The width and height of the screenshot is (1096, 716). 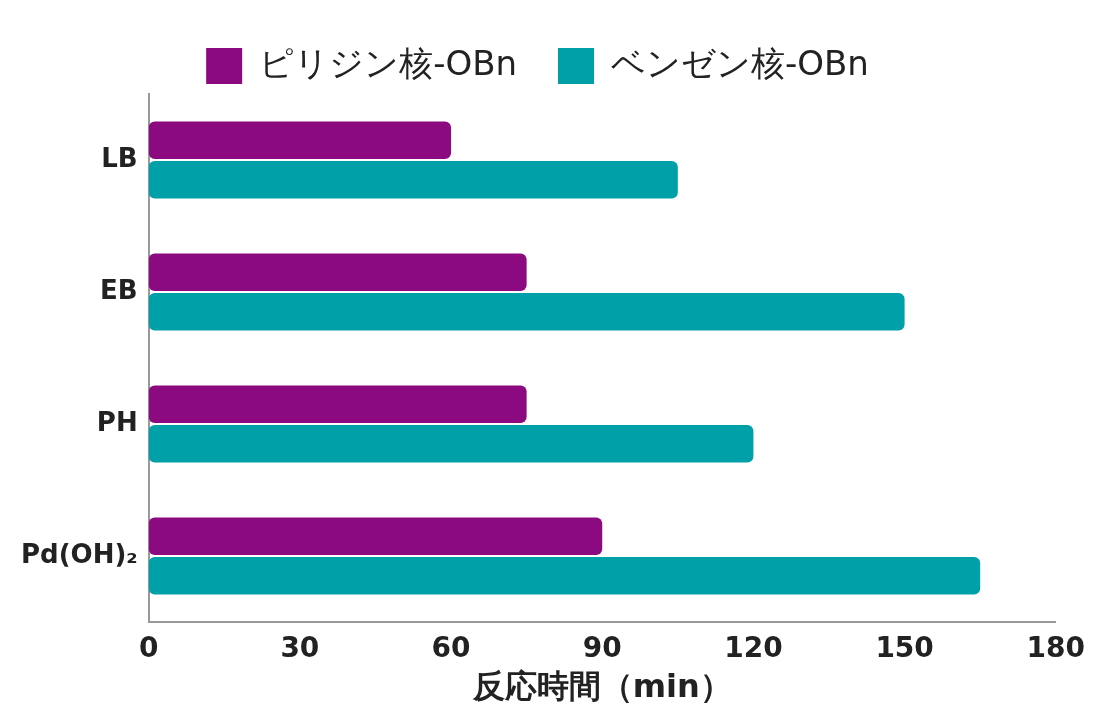 What do you see at coordinates (602, 648) in the screenshot?
I see `x-tick-label: 90` at bounding box center [602, 648].